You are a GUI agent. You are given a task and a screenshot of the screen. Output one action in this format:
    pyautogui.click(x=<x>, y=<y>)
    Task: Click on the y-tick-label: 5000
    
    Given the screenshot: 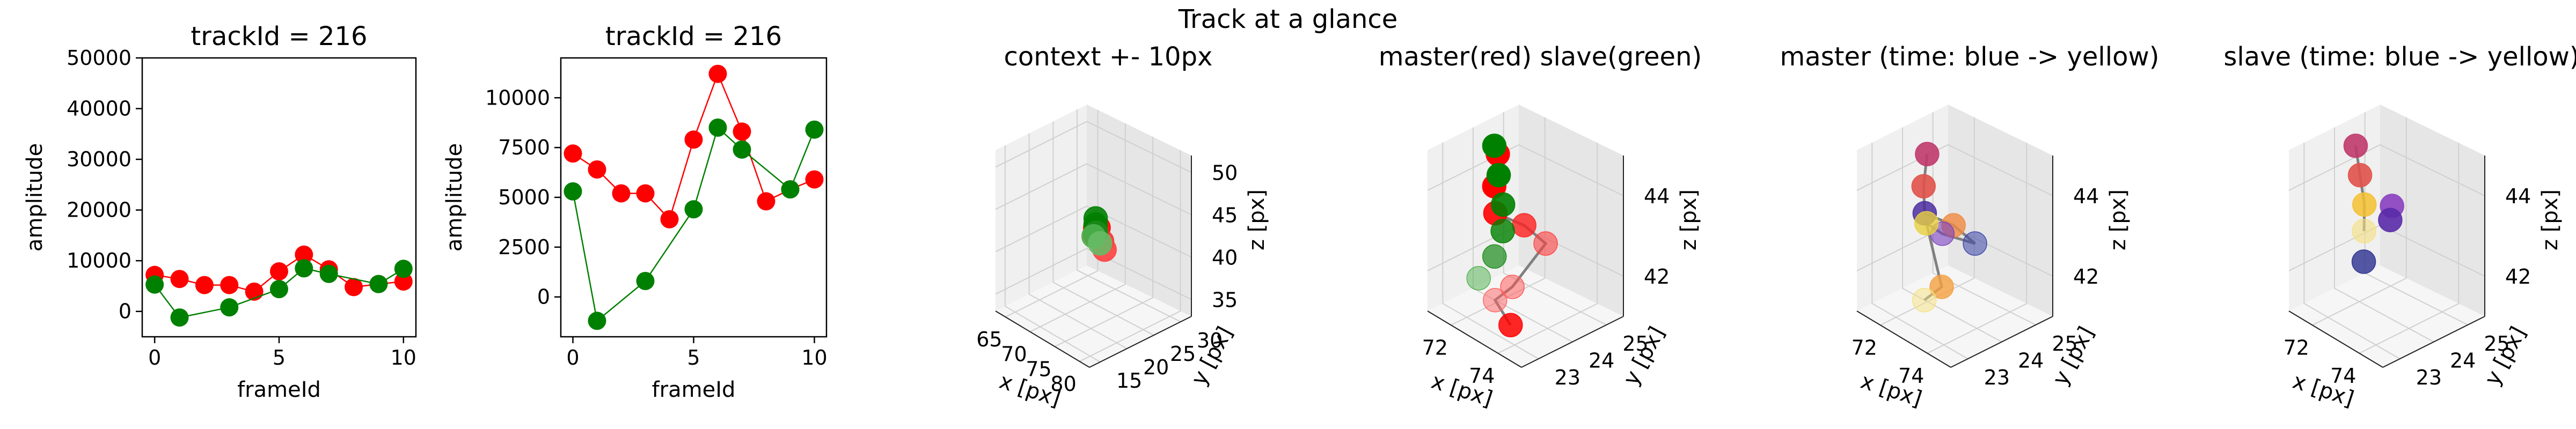 What is the action you would take?
    pyautogui.click(x=524, y=197)
    